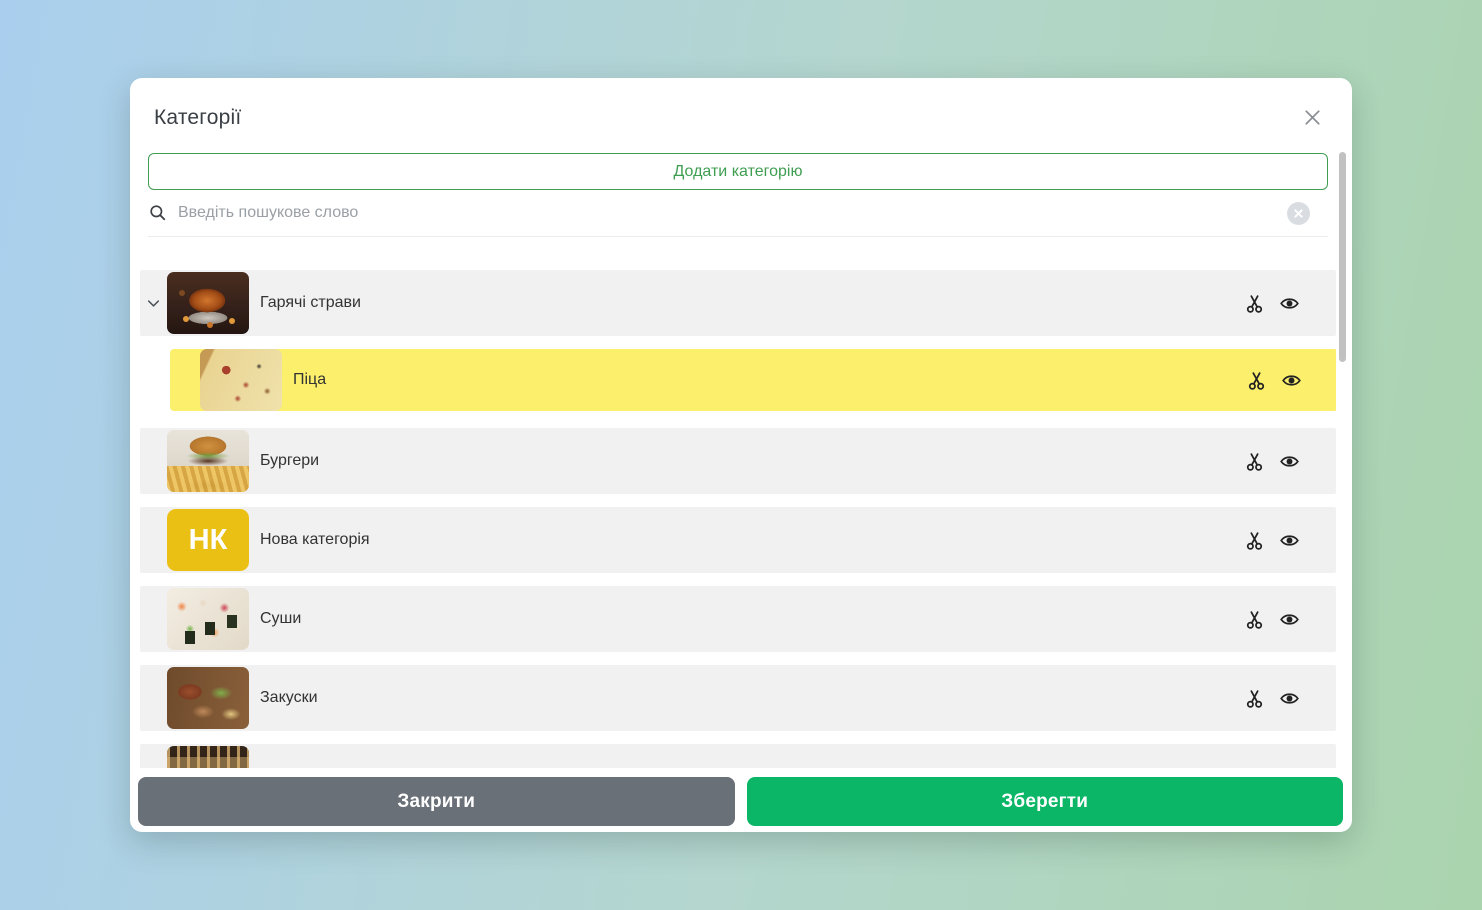 This screenshot has height=910, width=1482. Describe the element at coordinates (208, 540) in the screenshot. I see `category-initials-avatar: НК` at that location.